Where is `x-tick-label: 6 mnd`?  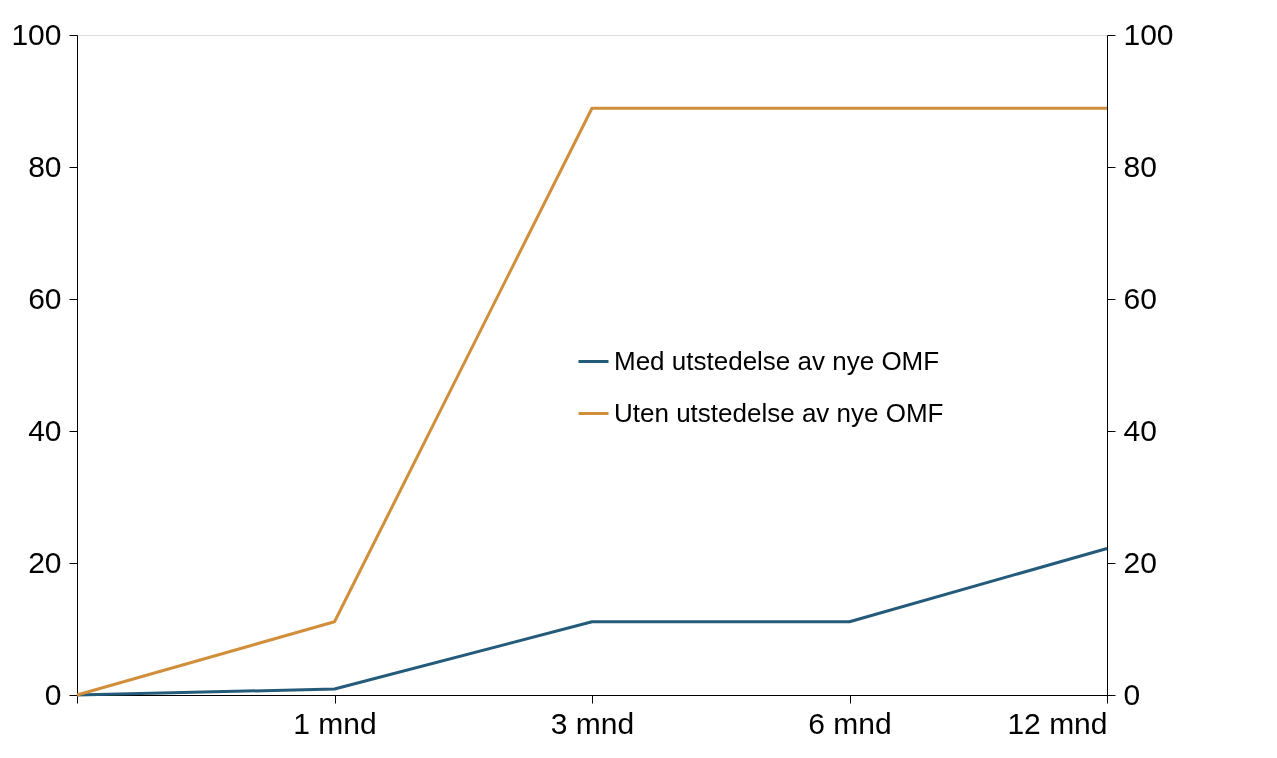
x-tick-label: 6 mnd is located at coordinates (850, 723).